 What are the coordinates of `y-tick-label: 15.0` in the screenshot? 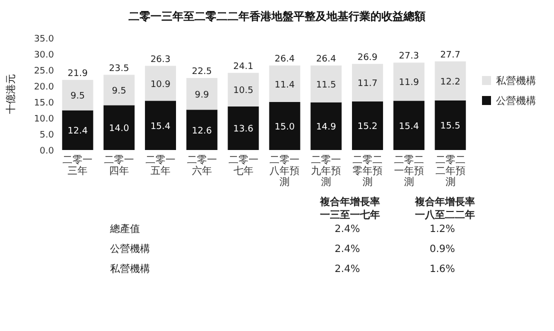 It's located at (44, 103).